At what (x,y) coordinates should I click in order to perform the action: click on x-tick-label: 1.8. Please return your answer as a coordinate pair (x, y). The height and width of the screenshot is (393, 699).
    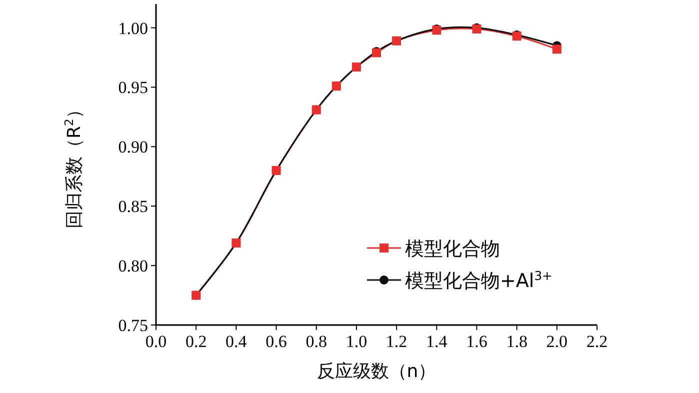
    Looking at the image, I should click on (517, 341).